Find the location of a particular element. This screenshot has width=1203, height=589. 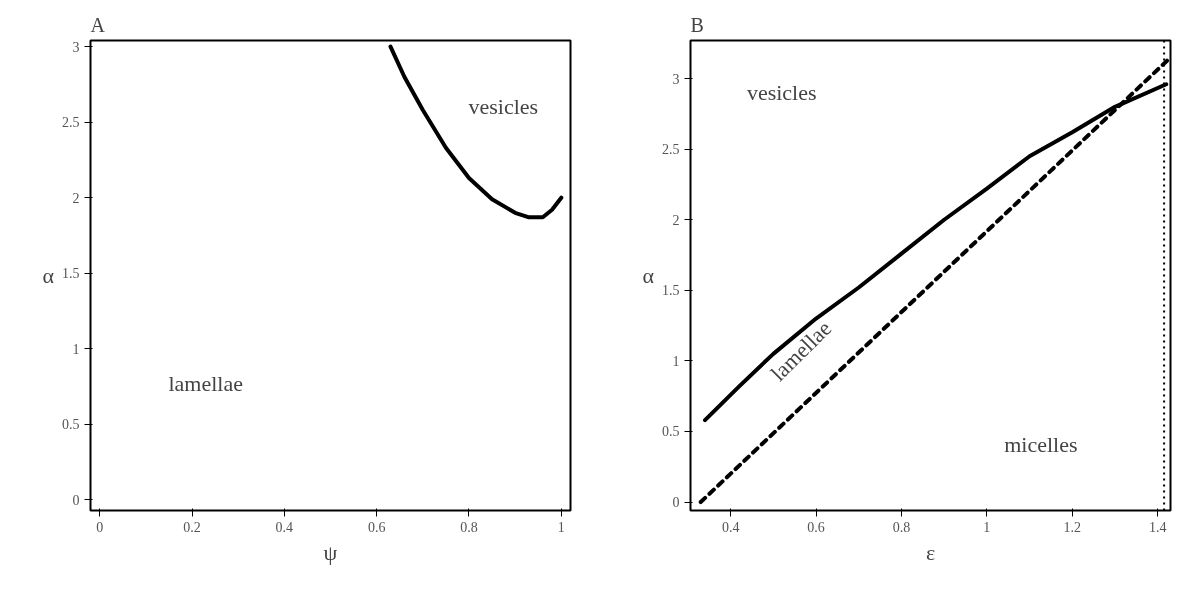

annotation: micelles is located at coordinates (1041, 445).